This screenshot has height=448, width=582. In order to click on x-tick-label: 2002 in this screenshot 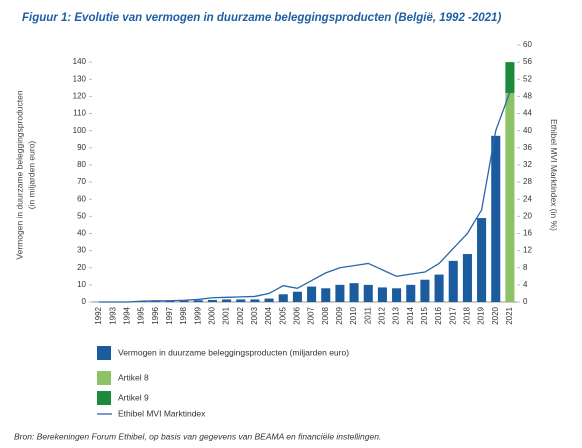, I will do `click(240, 315)`.